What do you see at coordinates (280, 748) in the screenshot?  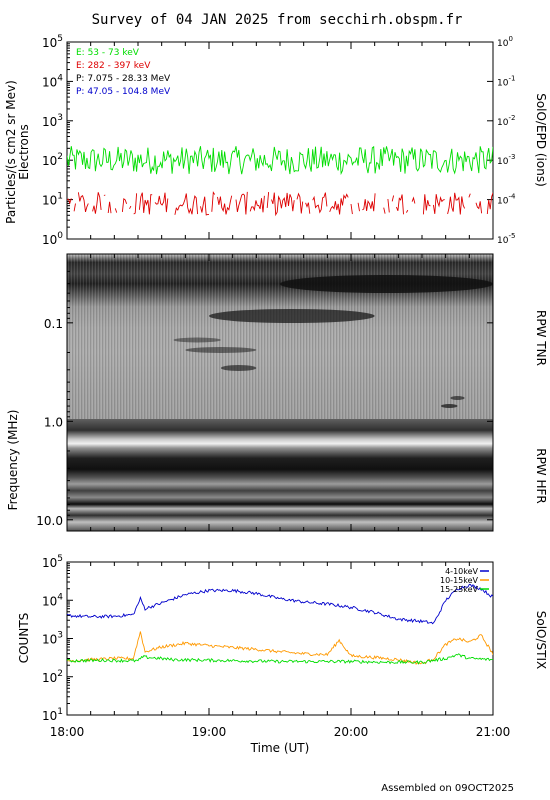 I see `x-axis-label: Time (UT)` at bounding box center [280, 748].